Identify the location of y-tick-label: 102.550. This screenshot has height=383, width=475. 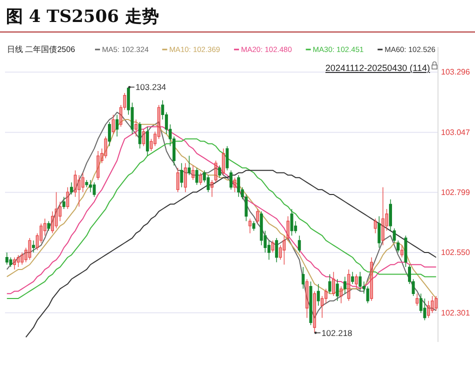
(455, 253).